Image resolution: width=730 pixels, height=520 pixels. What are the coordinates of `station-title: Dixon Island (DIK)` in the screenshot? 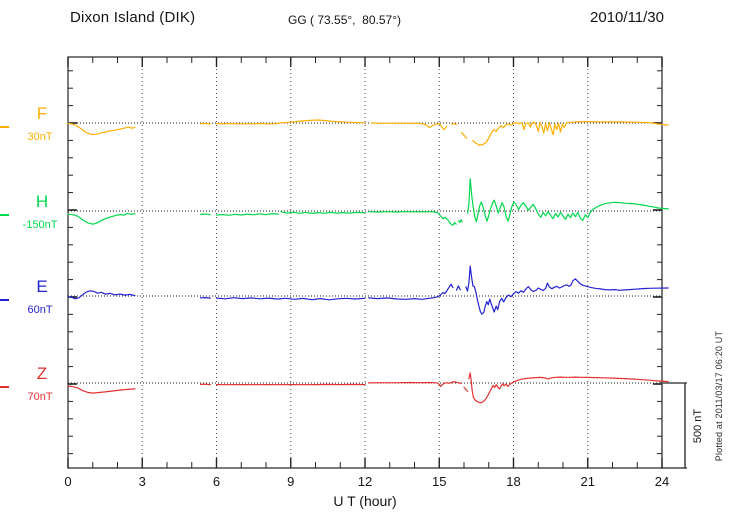 It's located at (133, 17).